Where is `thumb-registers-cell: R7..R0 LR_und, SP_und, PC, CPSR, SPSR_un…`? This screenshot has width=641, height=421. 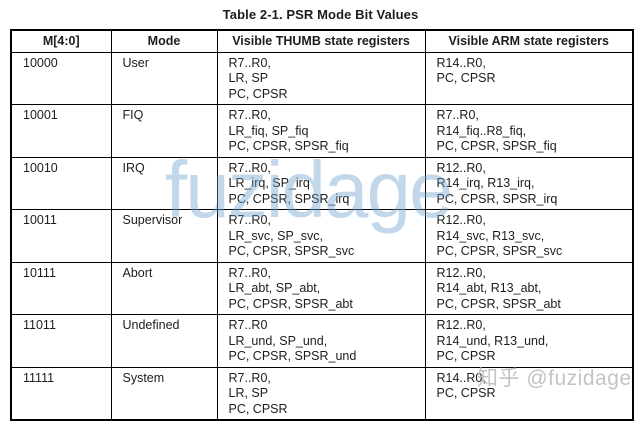 thumb-registers-cell: R7..R0 LR_und, SP_und, PC, CPSR, SPSR_un… is located at coordinates (321, 341).